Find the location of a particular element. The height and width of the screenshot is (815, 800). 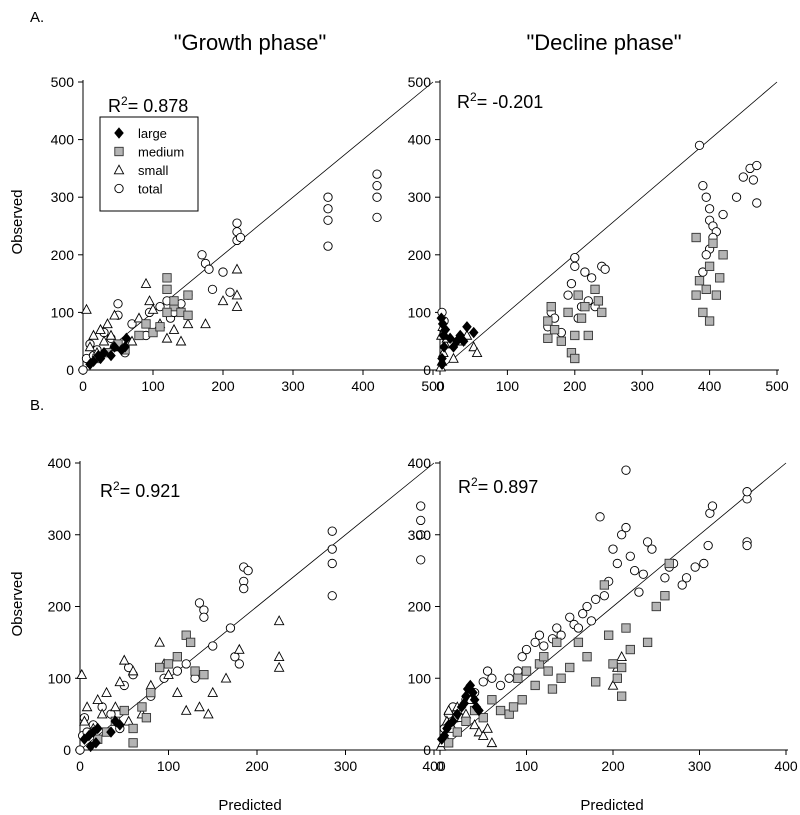

x-tick-label: 200 is located at coordinates (257, 766).